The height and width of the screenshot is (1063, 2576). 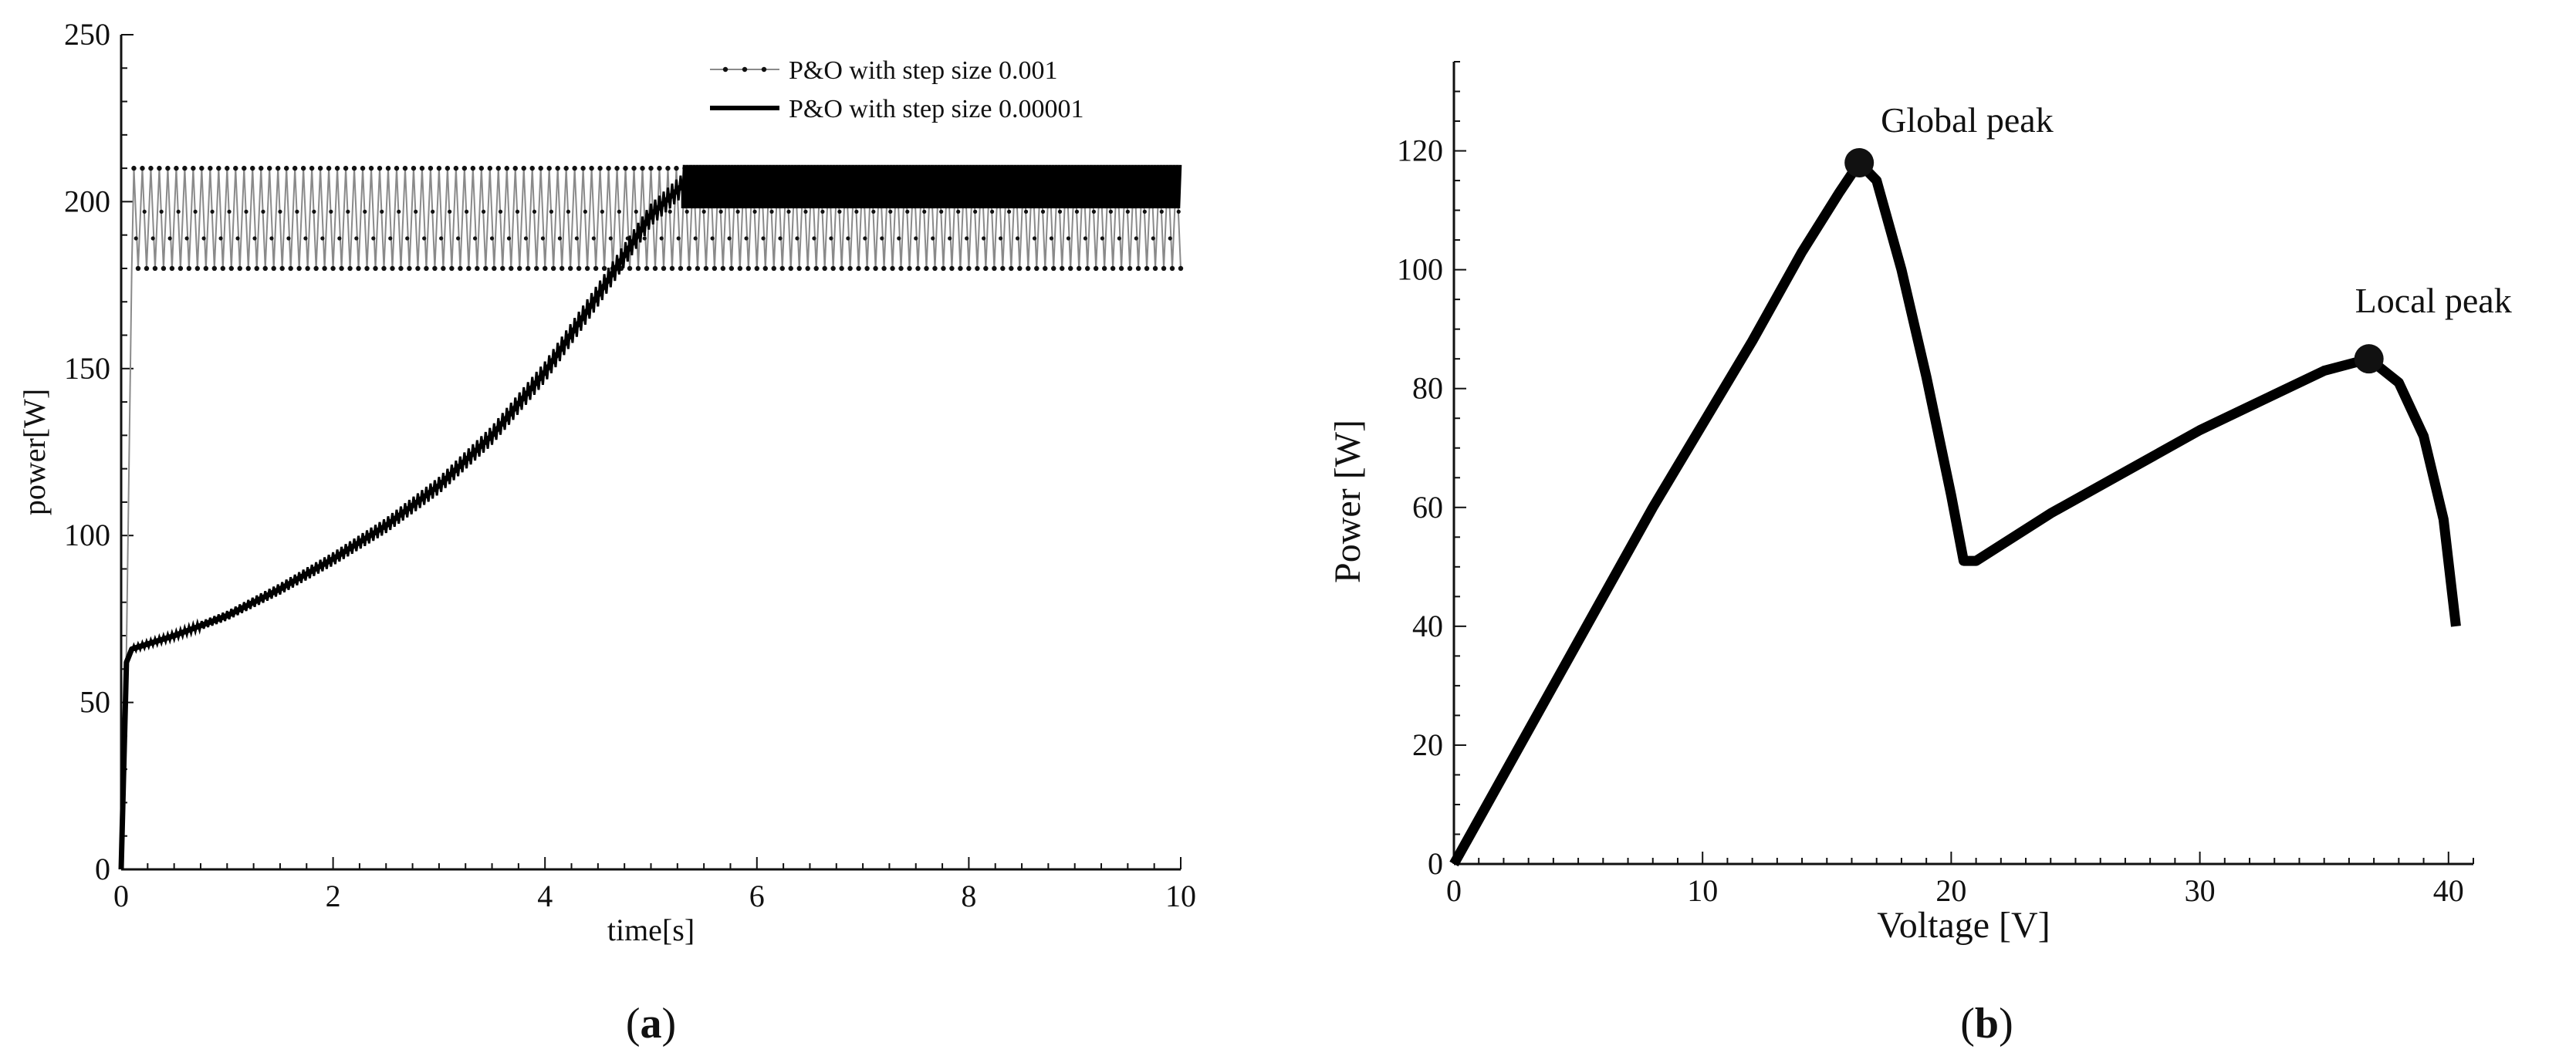 What do you see at coordinates (121, 896) in the screenshot?
I see `panel-a-x-tick-label: 0` at bounding box center [121, 896].